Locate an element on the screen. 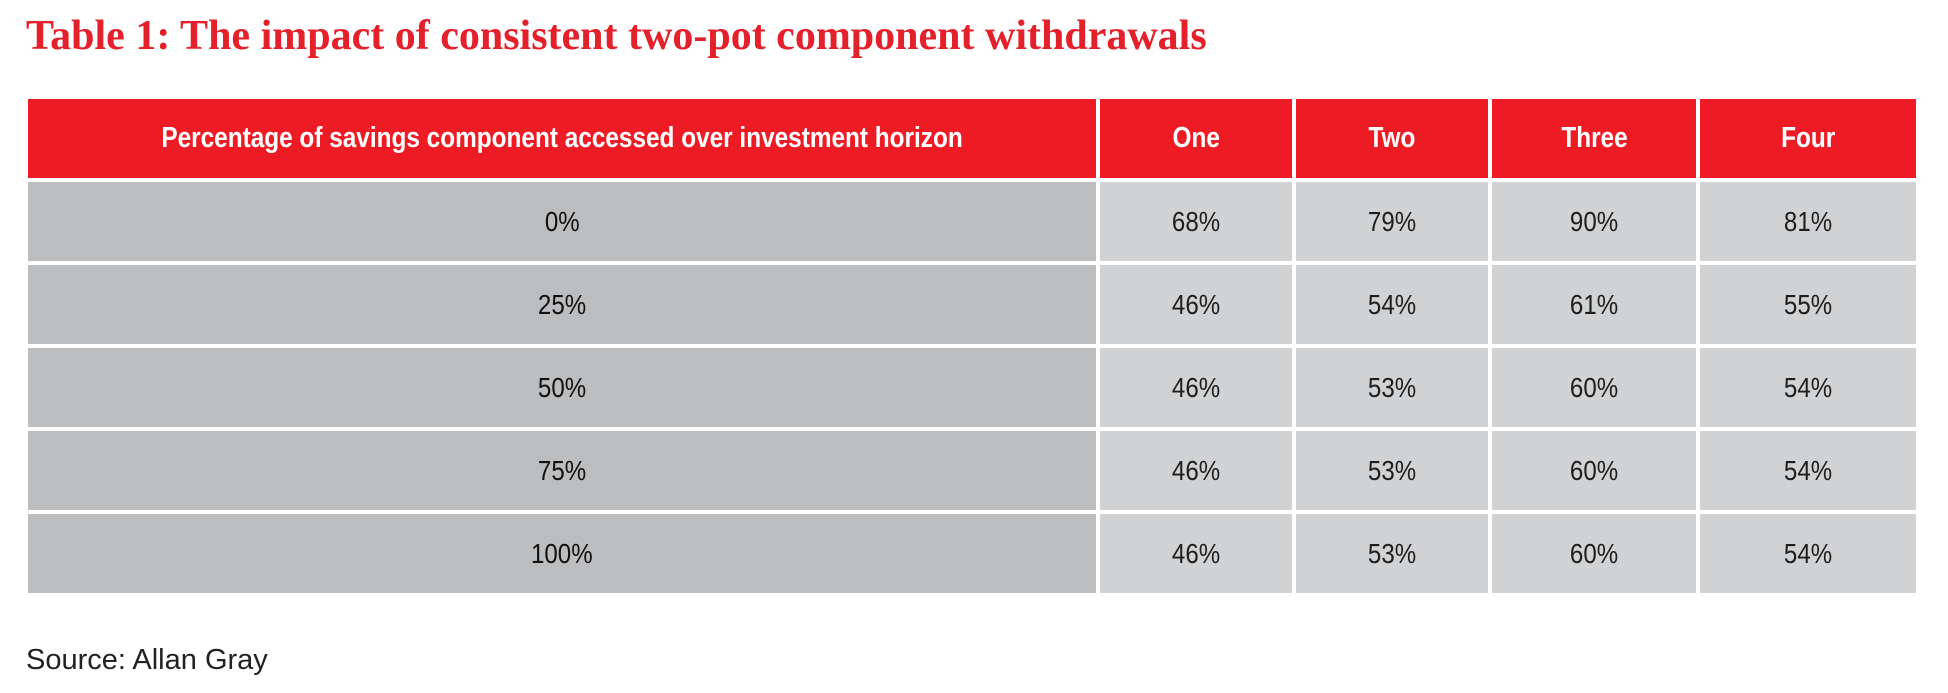 The height and width of the screenshot is (693, 1948). table-row: 50% 46% 53% 60% 54% is located at coordinates (972, 387).